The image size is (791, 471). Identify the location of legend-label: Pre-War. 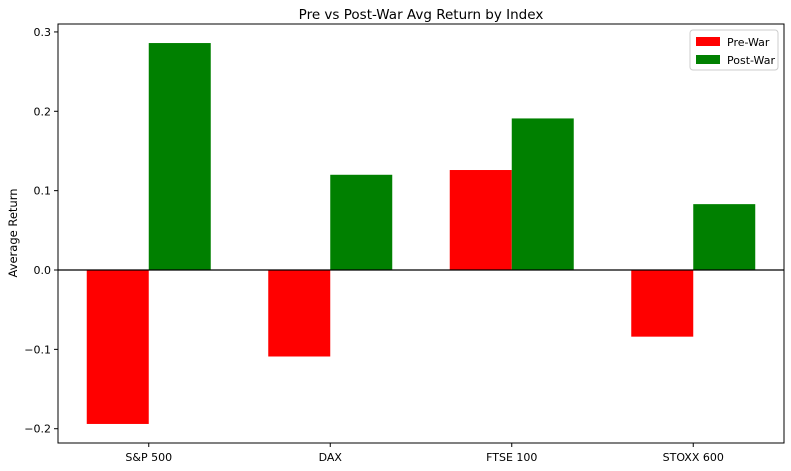
(748, 42).